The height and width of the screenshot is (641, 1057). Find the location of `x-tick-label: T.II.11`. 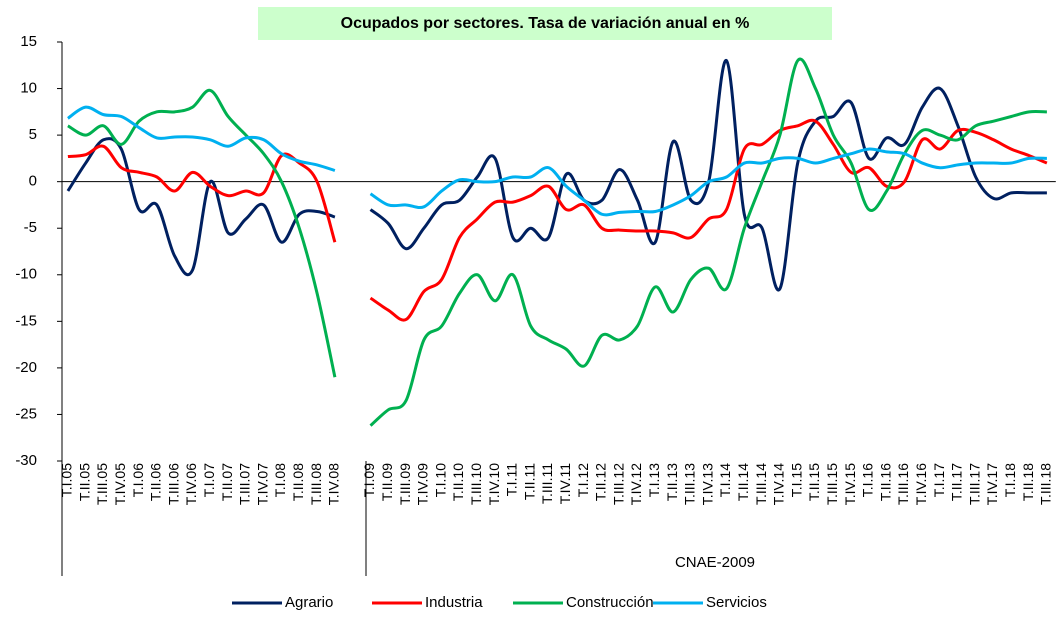

x-tick-label: T.II.11 is located at coordinates (529, 481).